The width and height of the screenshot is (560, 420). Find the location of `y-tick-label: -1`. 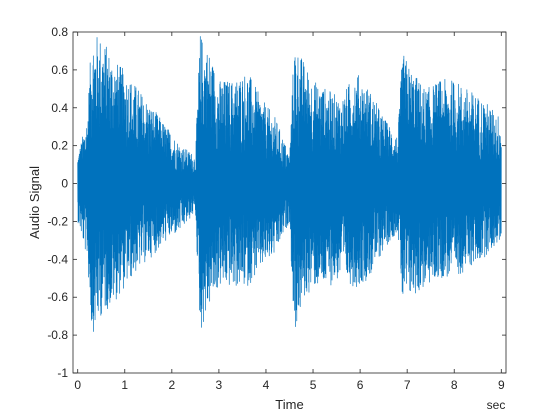

y-tick-label: -1 is located at coordinates (62, 373).